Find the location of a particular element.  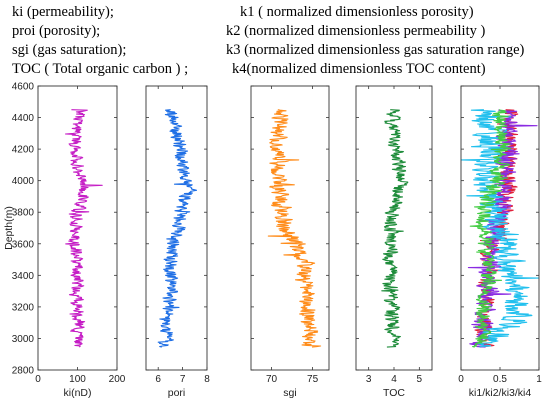

x-tick-label: 0.5 is located at coordinates (500, 379).